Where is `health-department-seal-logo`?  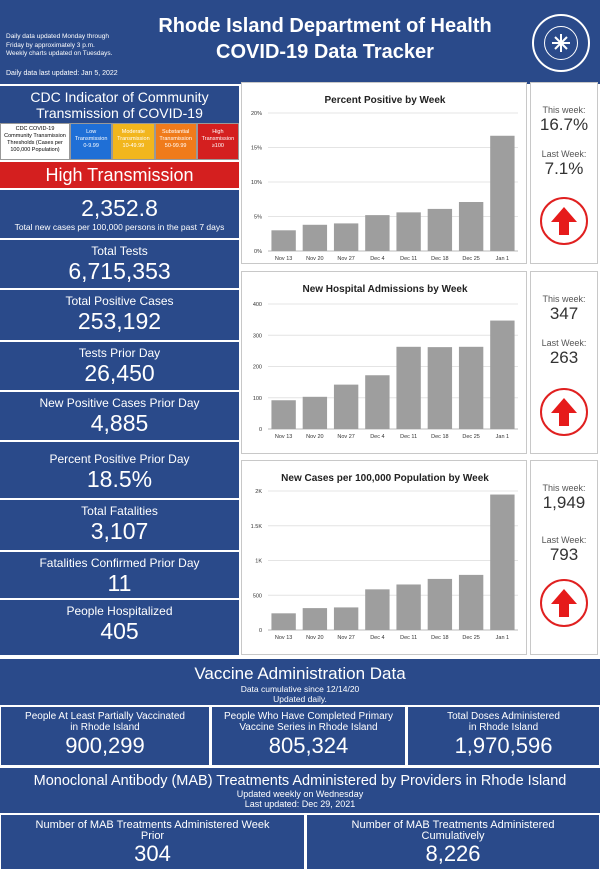 health-department-seal-logo is located at coordinates (561, 43).